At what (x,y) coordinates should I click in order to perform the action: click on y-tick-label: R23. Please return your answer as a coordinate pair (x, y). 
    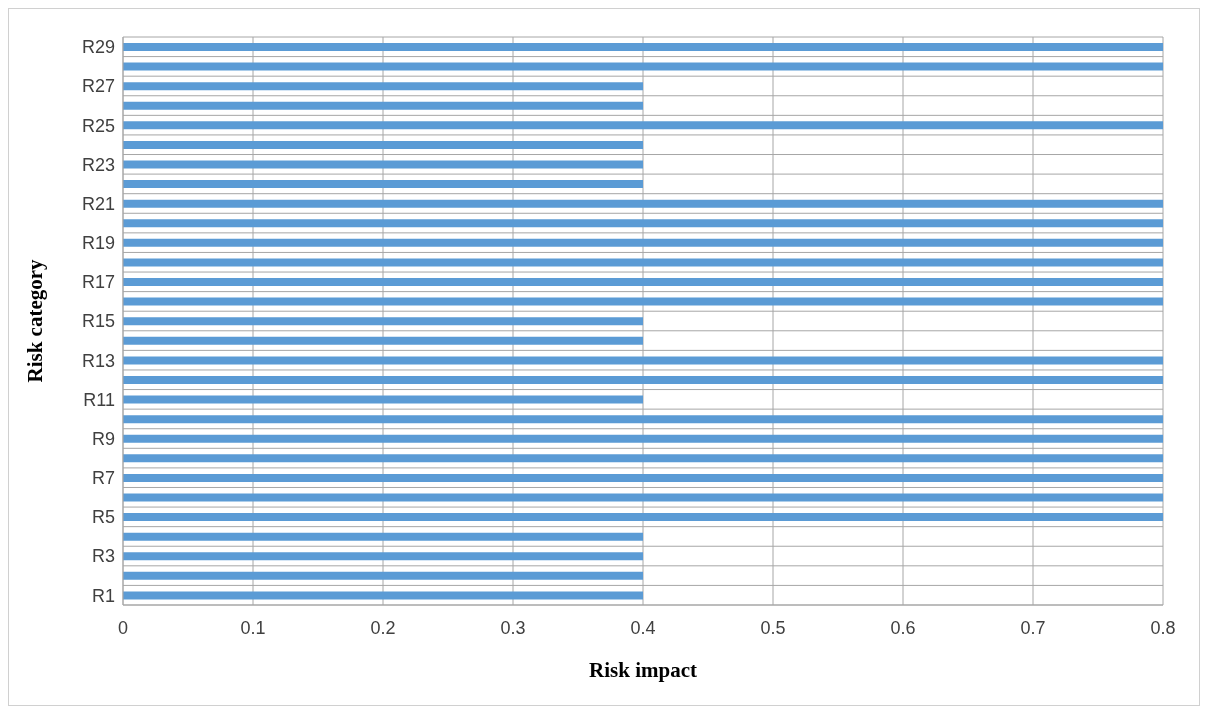
    Looking at the image, I should click on (98, 164).